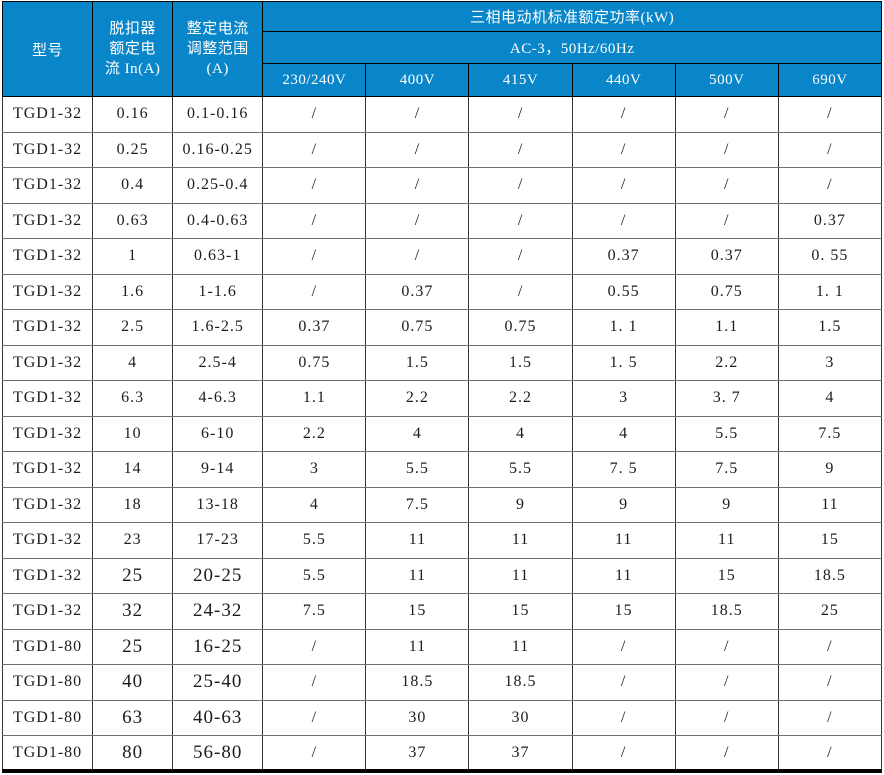  Describe the element at coordinates (218, 540) in the screenshot. I see `adjust-range-cell: 17-23` at that location.